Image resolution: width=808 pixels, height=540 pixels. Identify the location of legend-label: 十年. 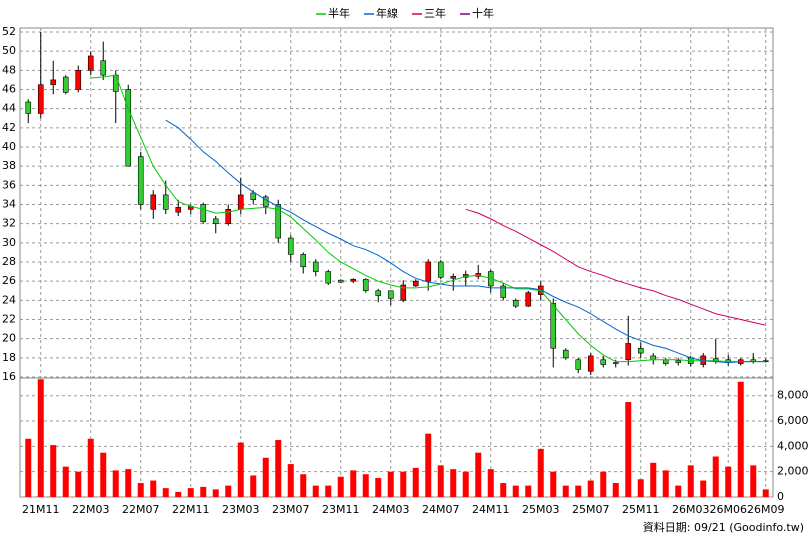
(483, 13).